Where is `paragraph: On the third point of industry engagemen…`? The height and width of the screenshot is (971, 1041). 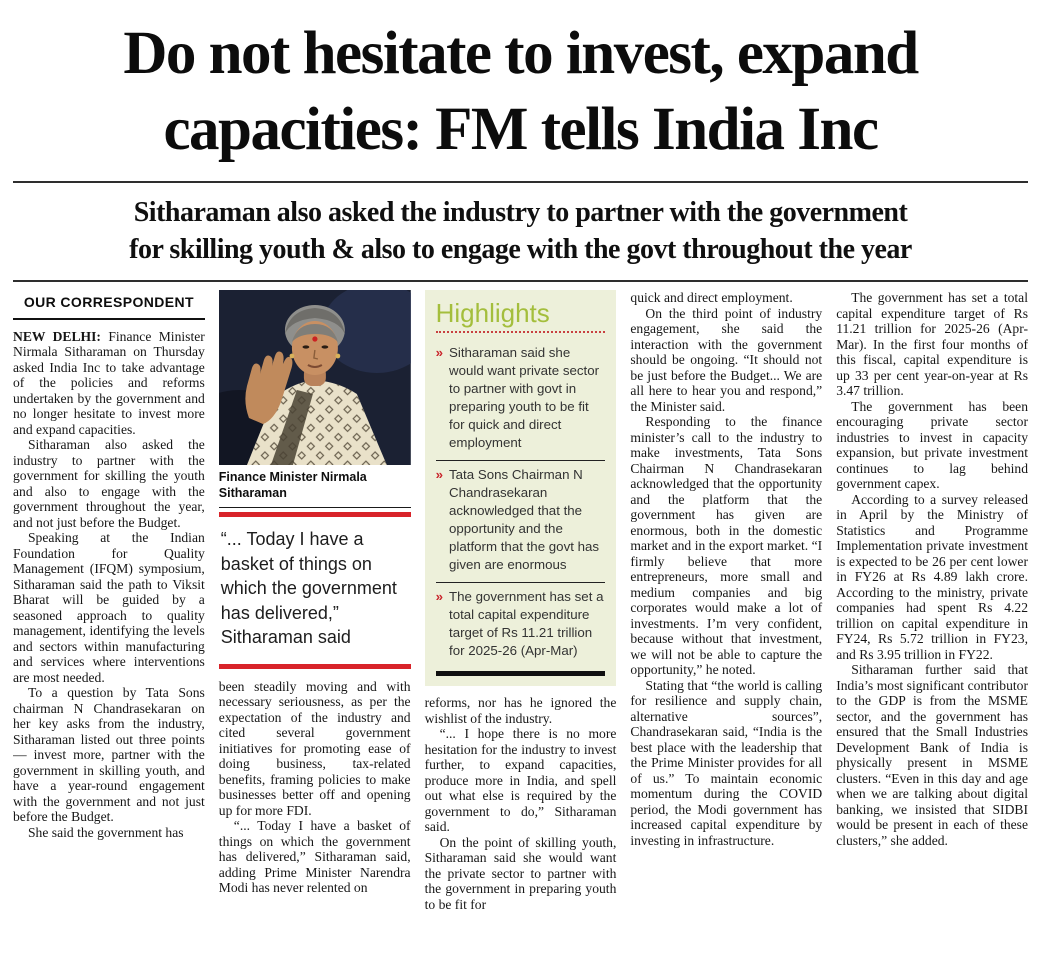
paragraph: On the third point of industry engagemen… is located at coordinates (726, 359).